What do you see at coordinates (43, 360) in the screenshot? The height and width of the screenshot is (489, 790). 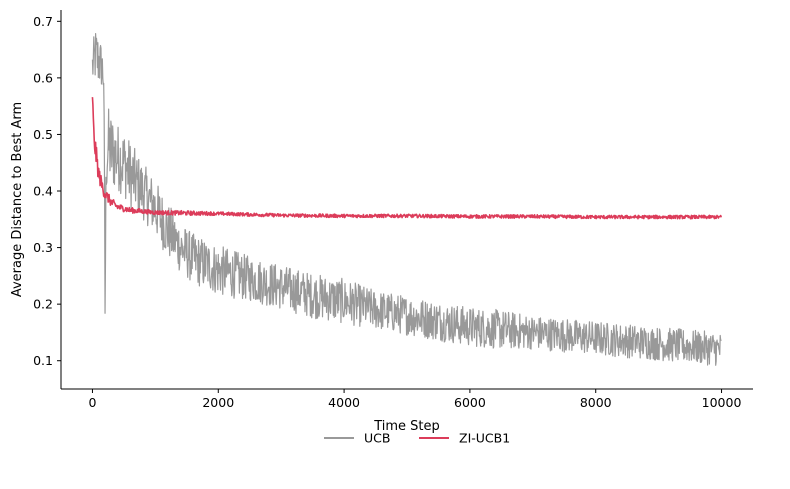 I see `y-tick-label: 0.1` at bounding box center [43, 360].